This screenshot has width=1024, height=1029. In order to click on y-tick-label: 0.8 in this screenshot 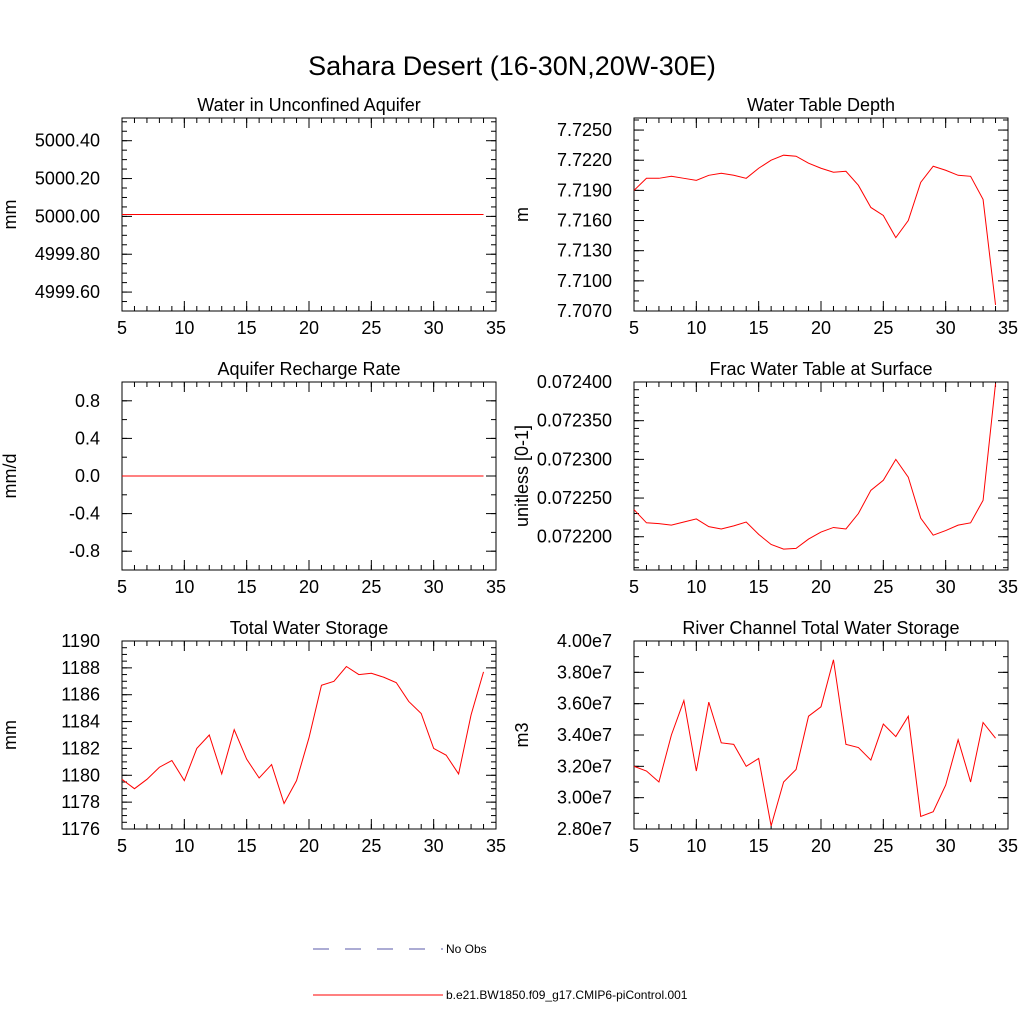, I will do `click(87, 401)`.